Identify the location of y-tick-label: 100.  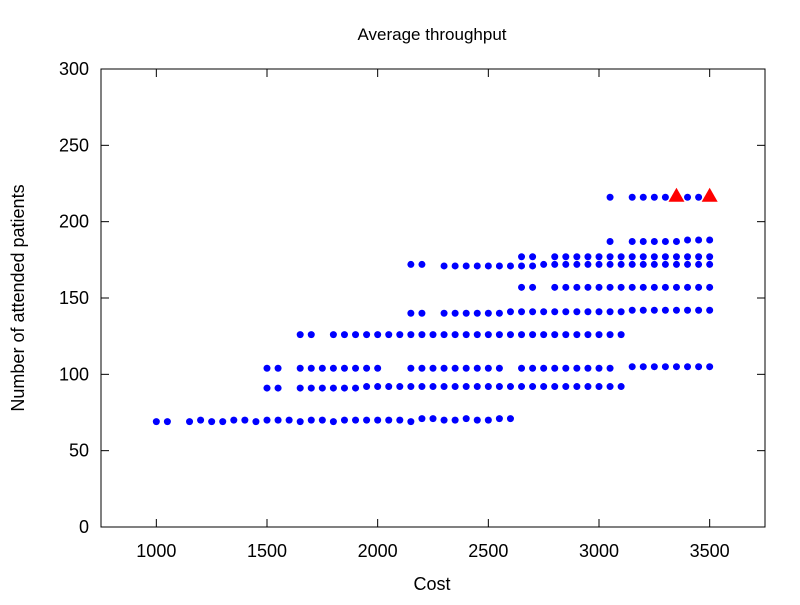
(74, 374).